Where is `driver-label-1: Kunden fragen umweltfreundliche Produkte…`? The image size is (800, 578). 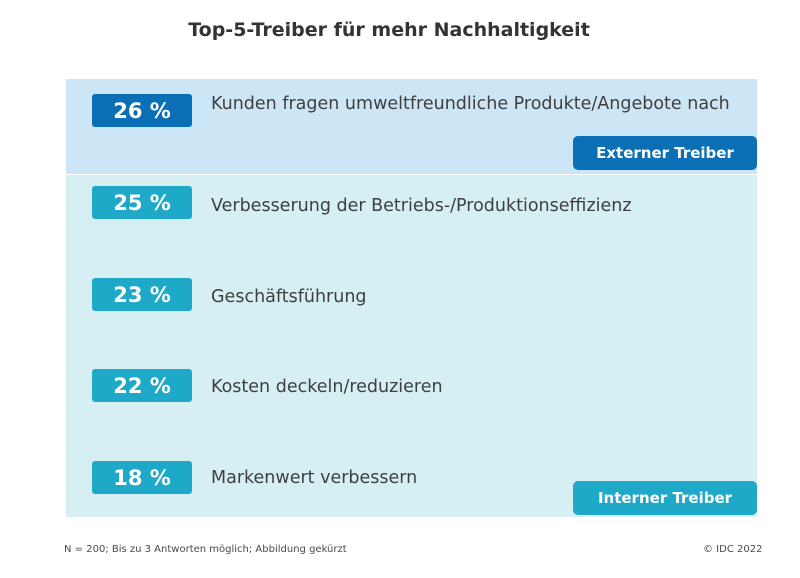 driver-label-1: Kunden fragen umweltfreundliche Produkte… is located at coordinates (470, 104).